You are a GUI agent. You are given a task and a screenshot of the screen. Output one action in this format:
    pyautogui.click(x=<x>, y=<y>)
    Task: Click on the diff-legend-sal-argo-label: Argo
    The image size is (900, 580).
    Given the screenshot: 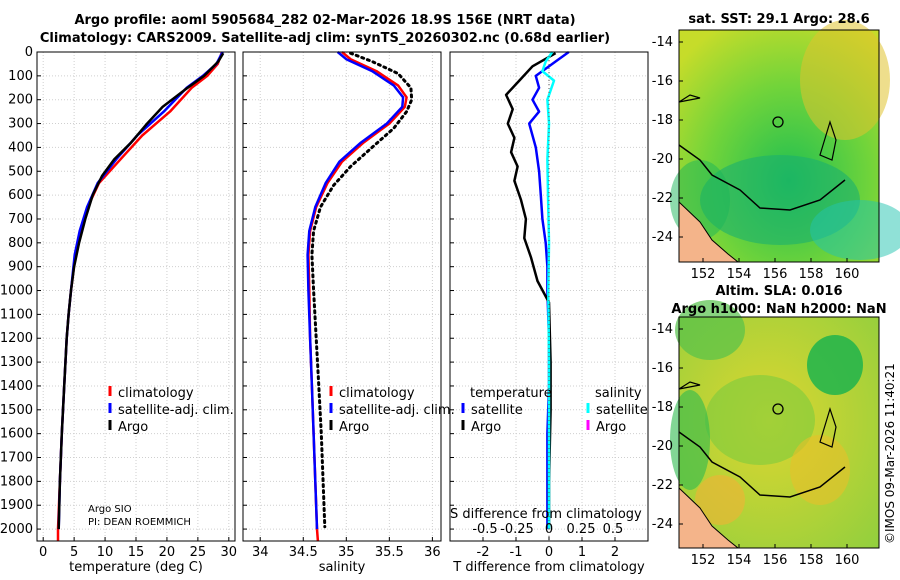 What is the action you would take?
    pyautogui.click(x=611, y=427)
    